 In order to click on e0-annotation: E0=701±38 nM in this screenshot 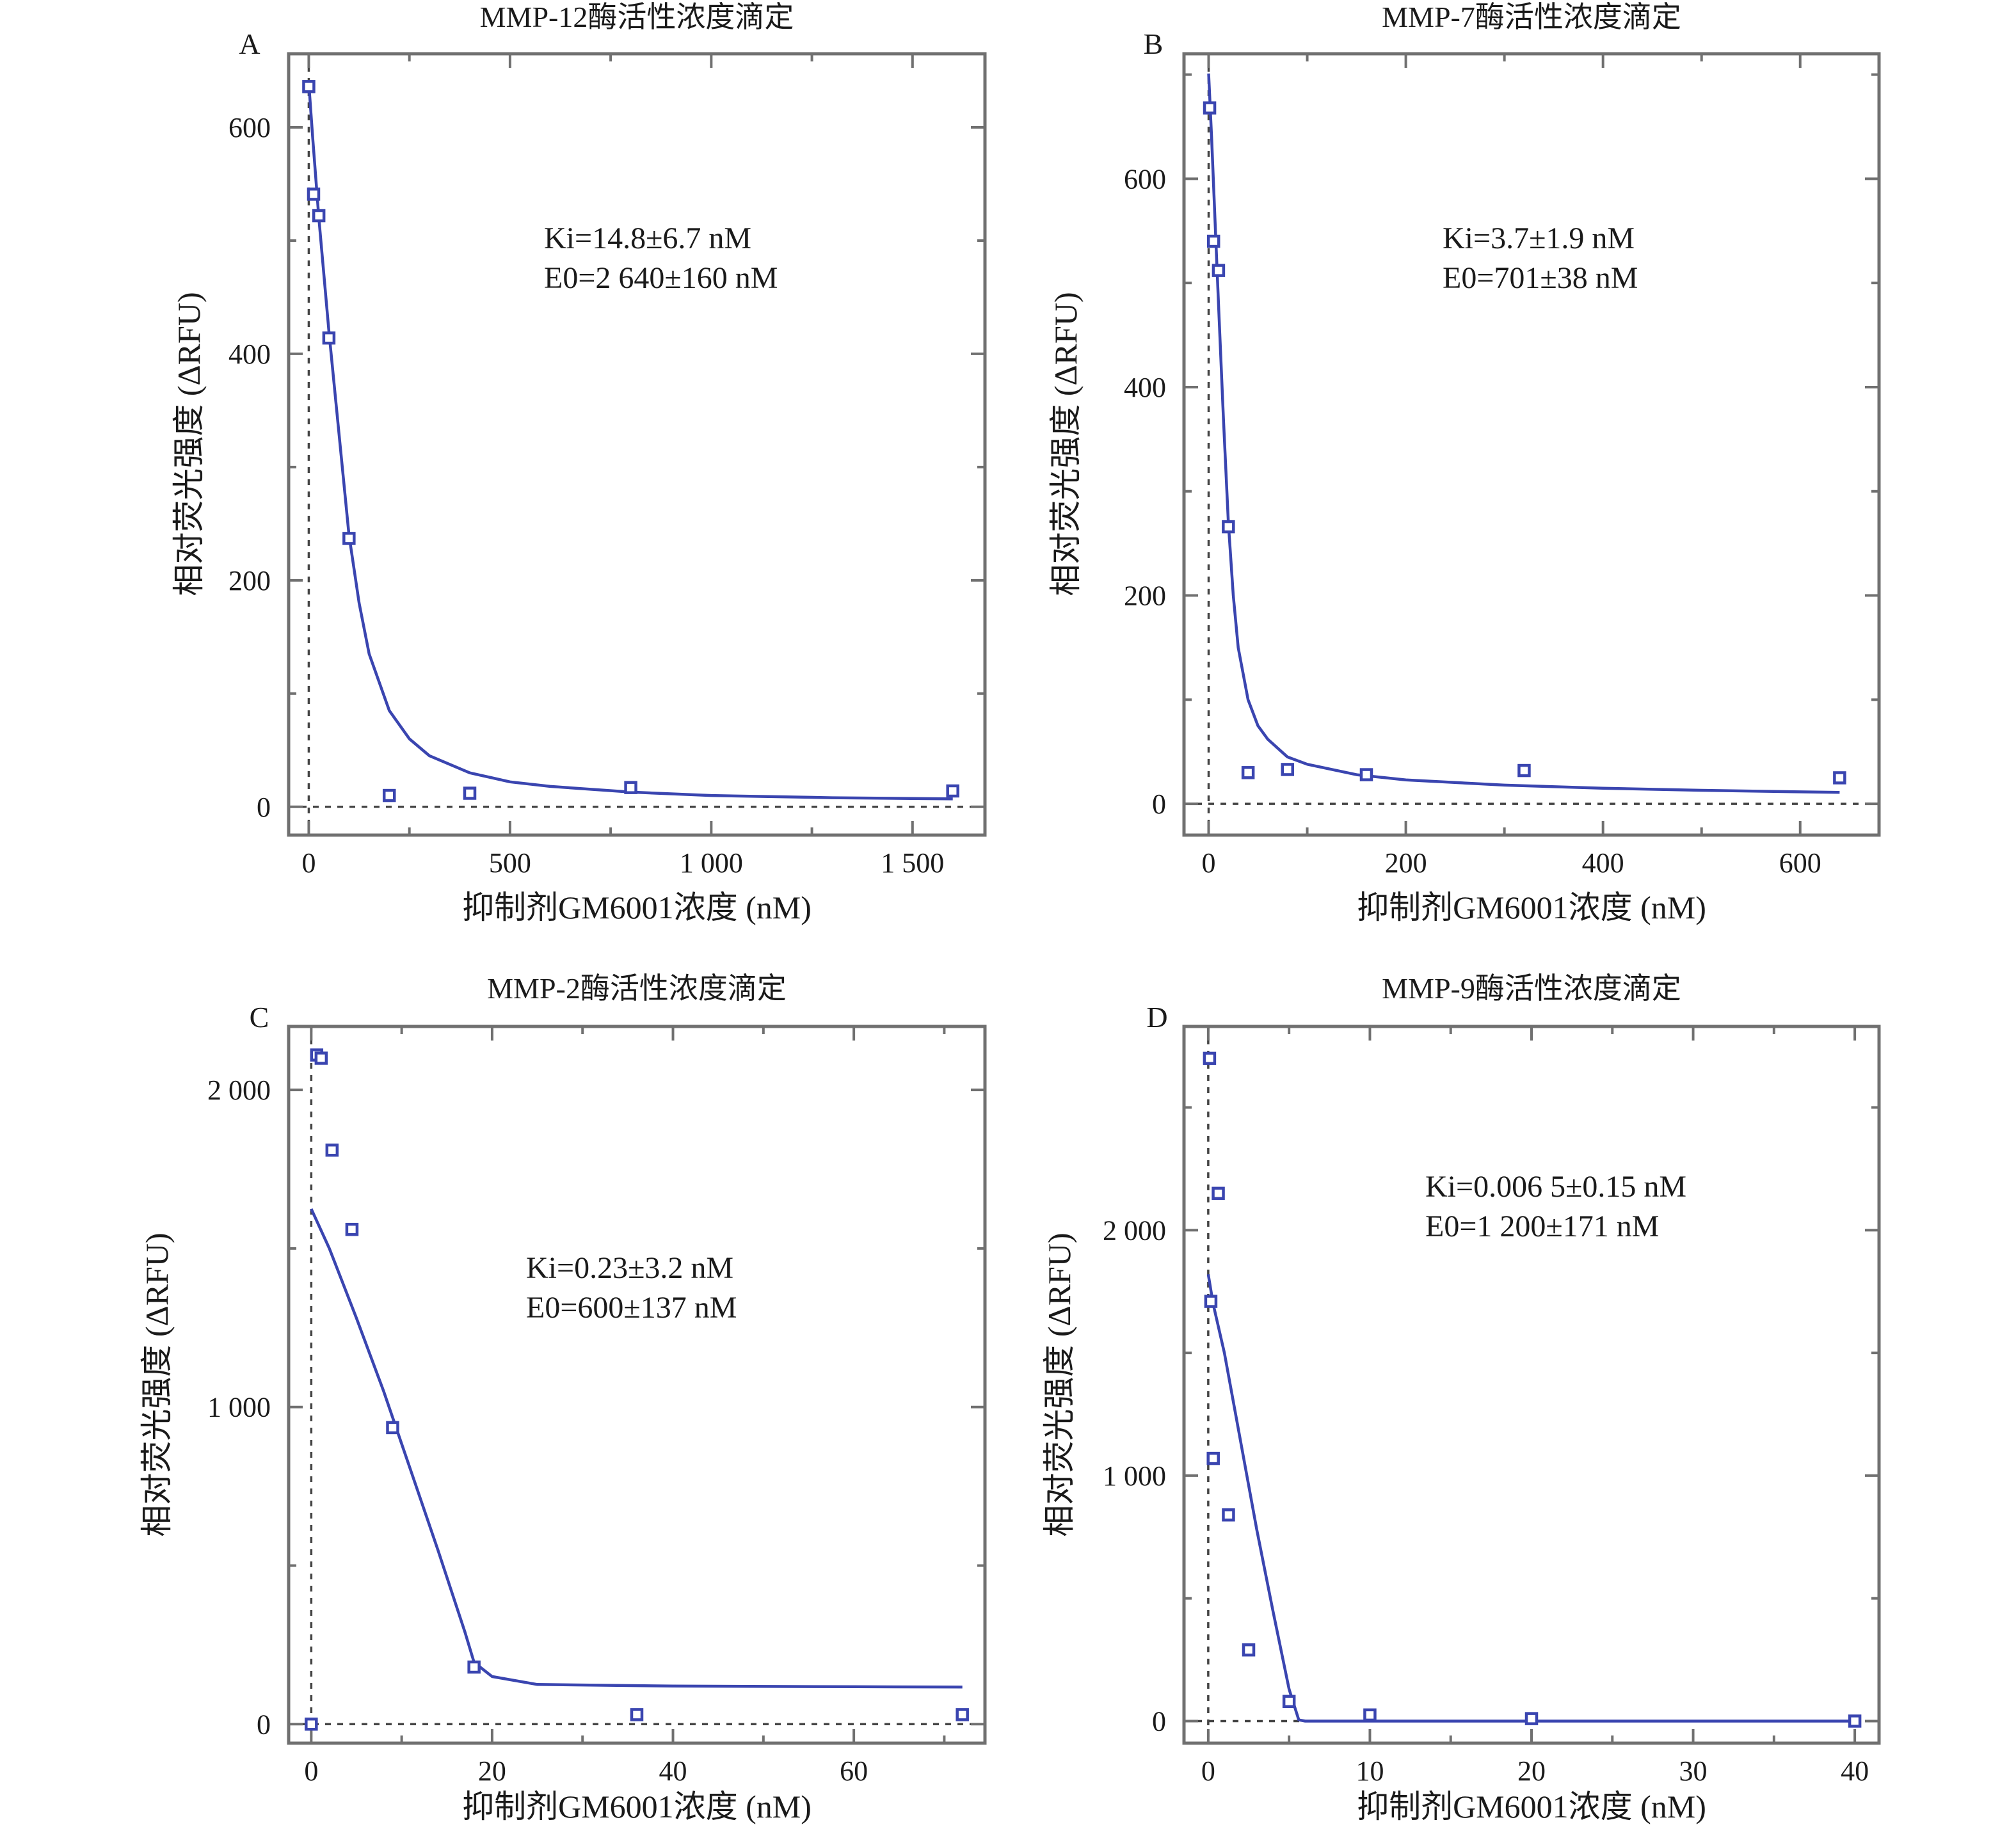, I will do `click(1540, 278)`.